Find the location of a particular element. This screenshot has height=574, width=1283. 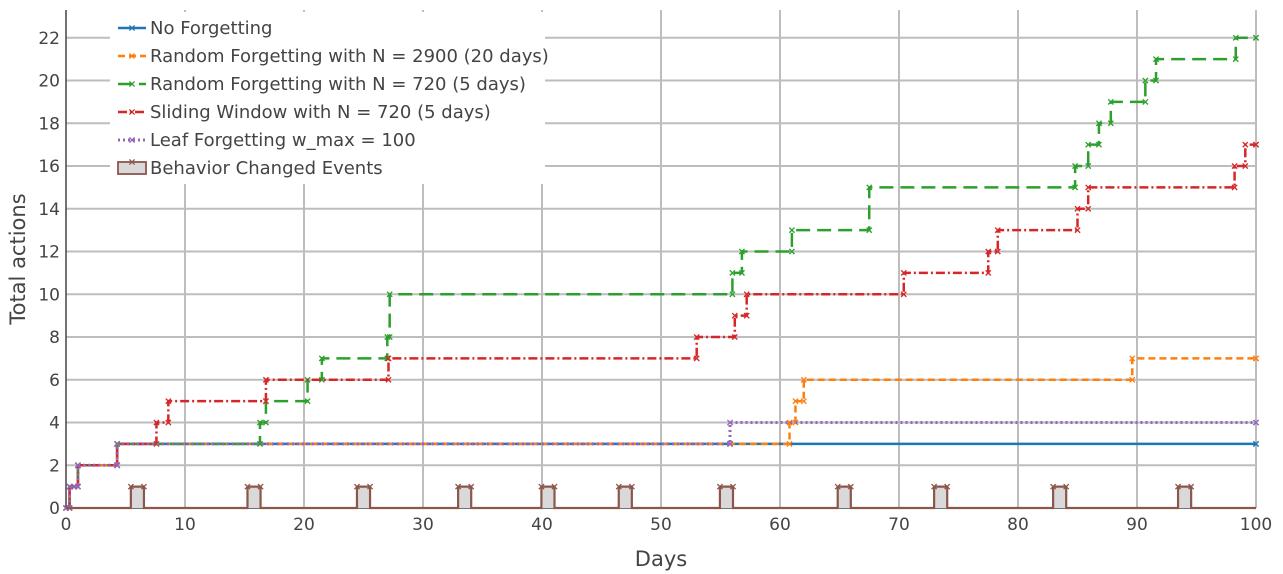

x-tick-label: 60 is located at coordinates (780, 525).